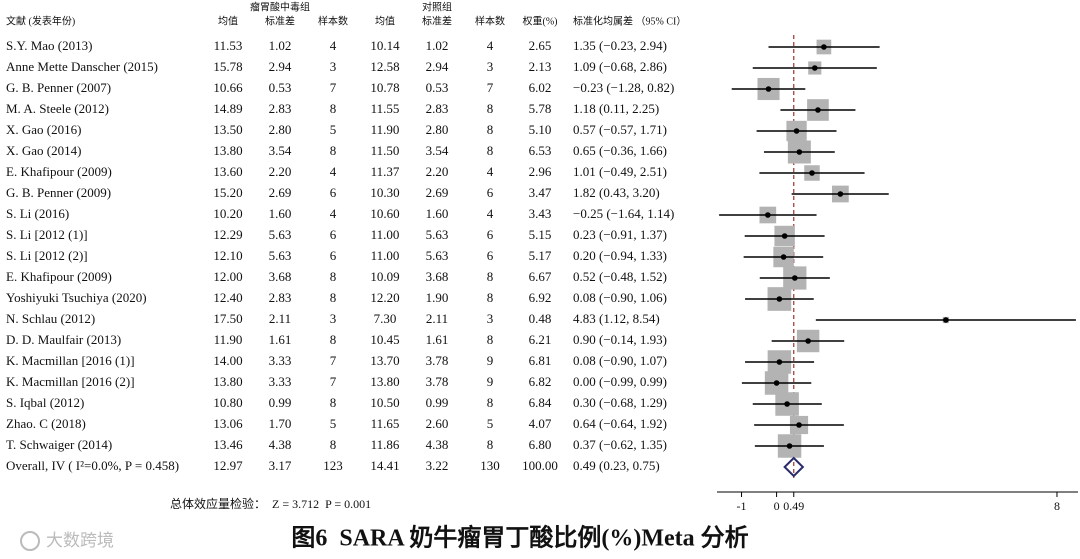 This screenshot has width=1080, height=559. I want to click on study-name: T. Schwaiger (2014), so click(59, 444).